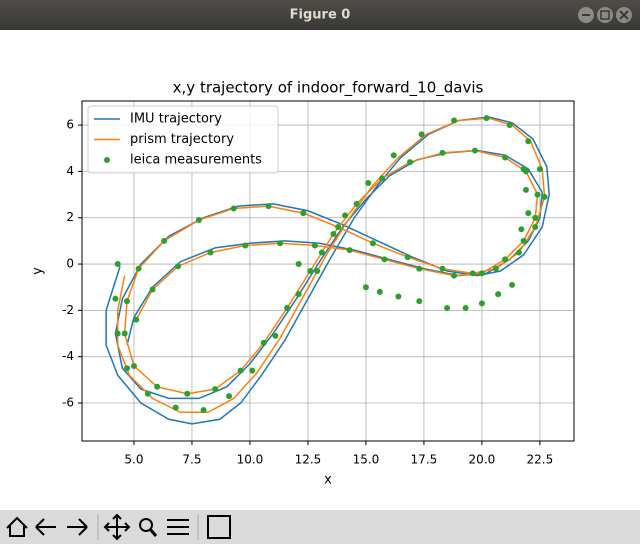  What do you see at coordinates (540, 460) in the screenshot?
I see `x-tick-label: 22.5` at bounding box center [540, 460].